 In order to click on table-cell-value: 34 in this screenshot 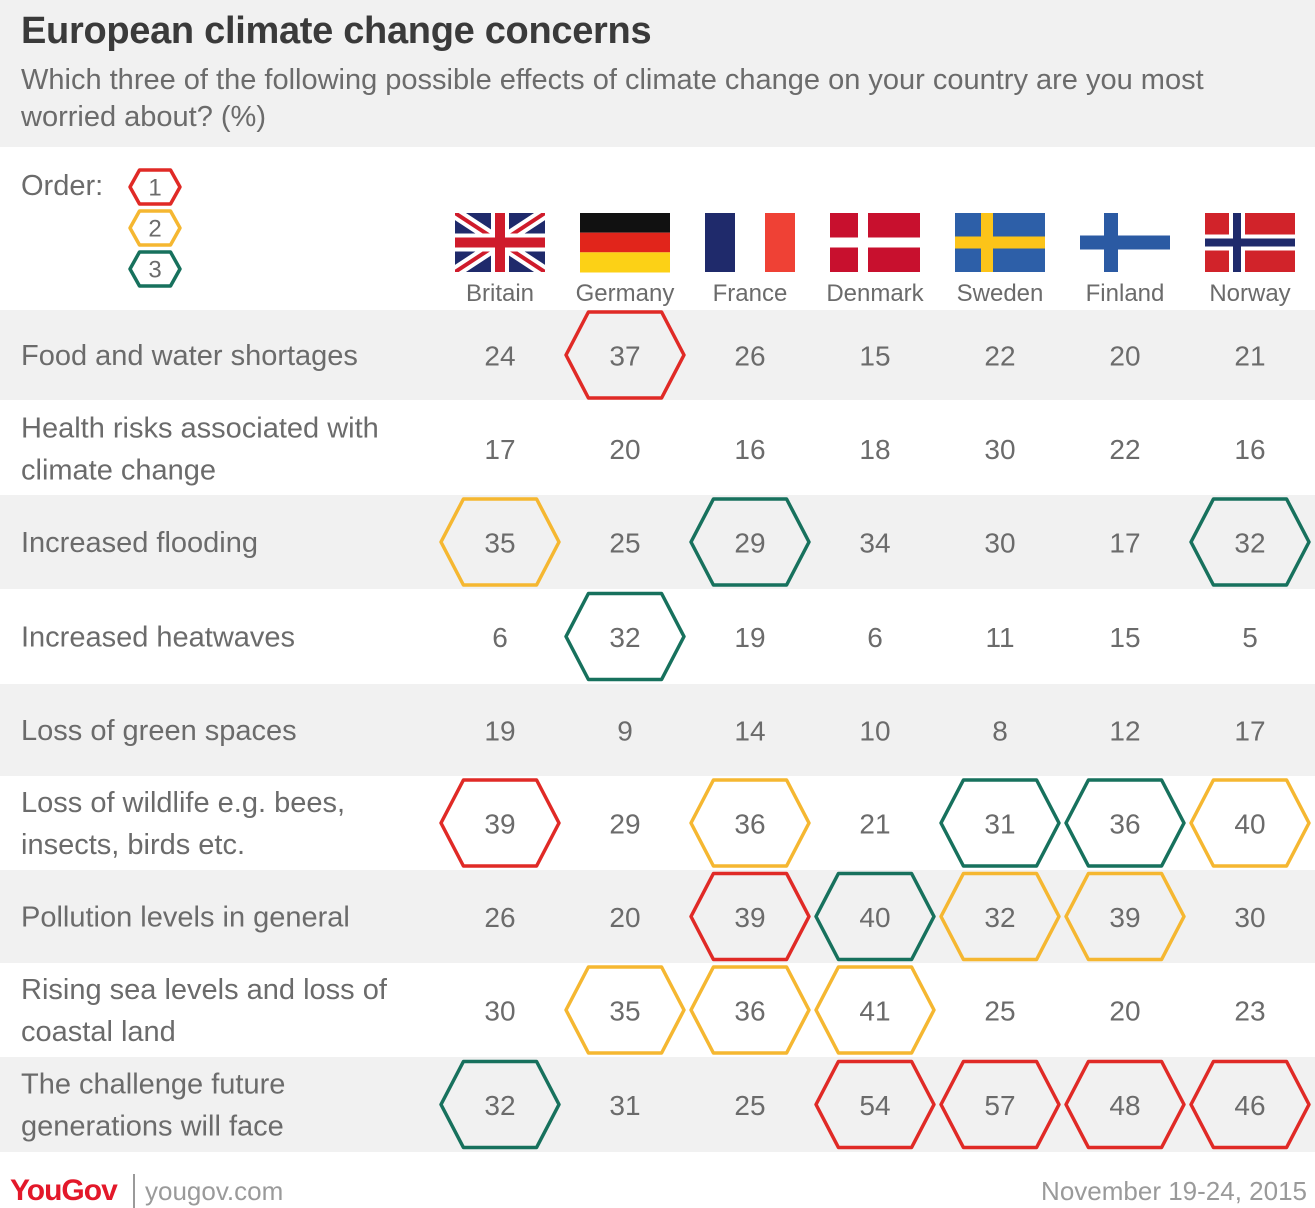, I will do `click(874, 543)`.